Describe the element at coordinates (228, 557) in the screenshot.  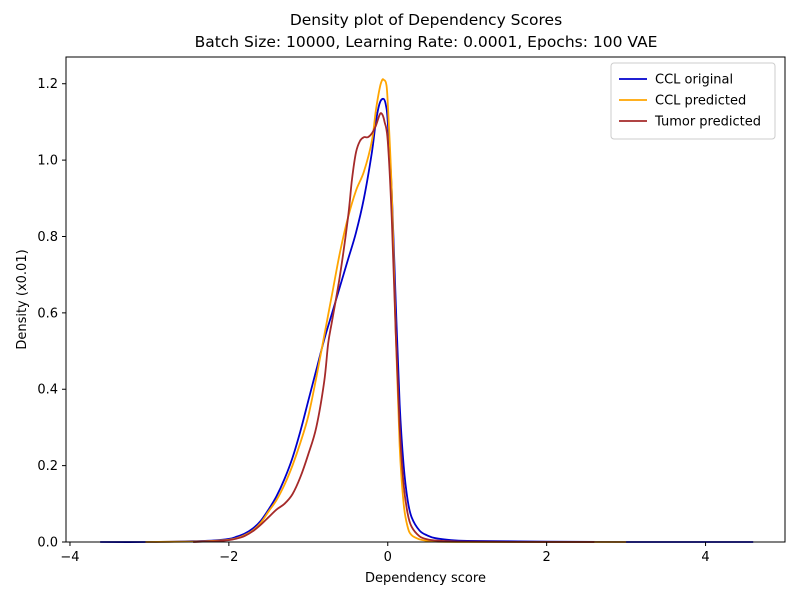
I see `x-tick-label: −2` at that location.